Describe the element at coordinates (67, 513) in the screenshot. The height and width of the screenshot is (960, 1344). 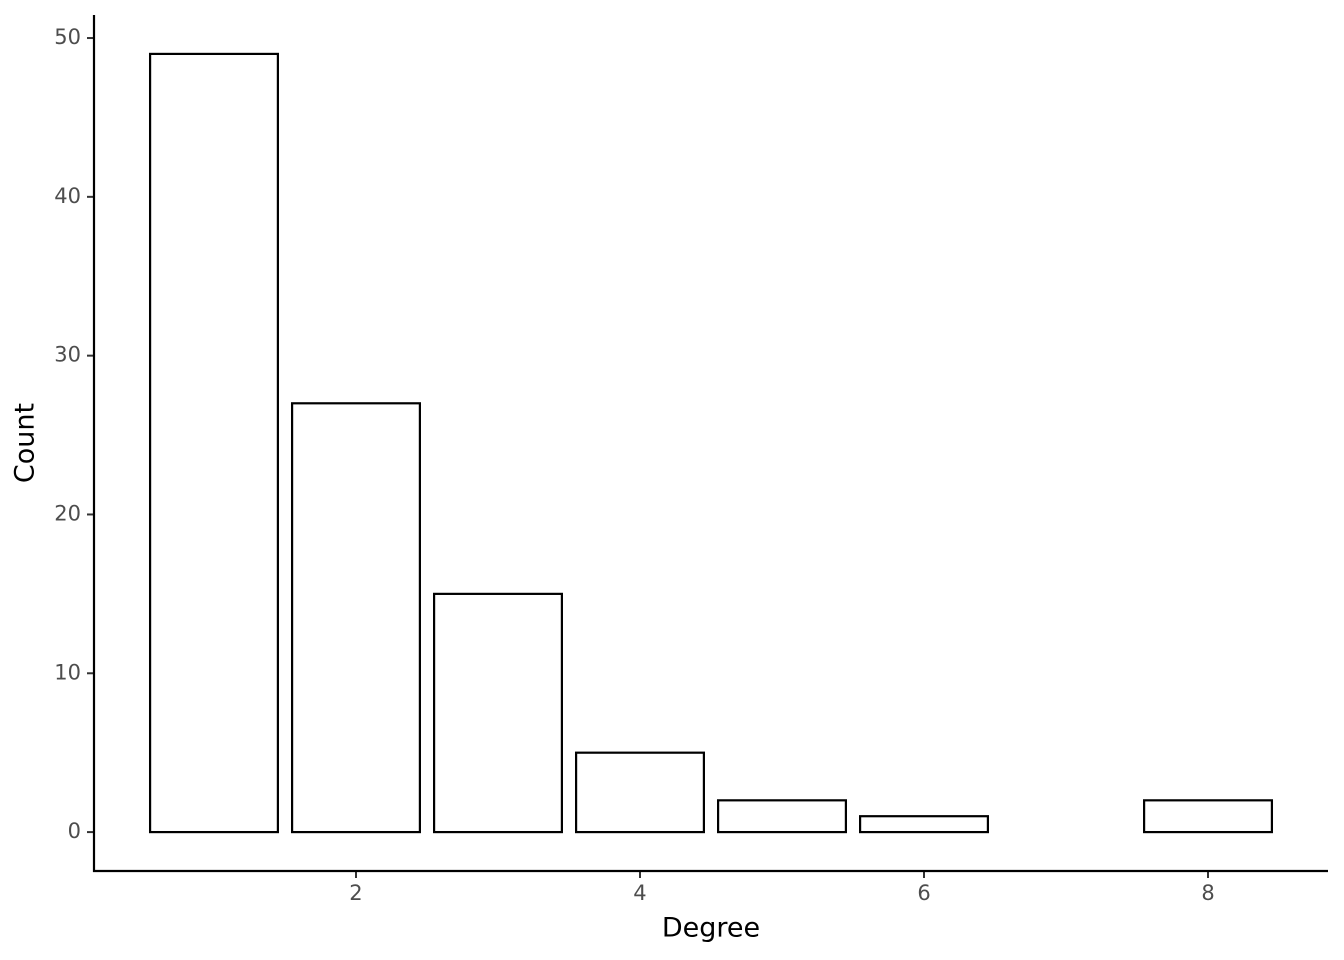
I see `y-tick-label: 20` at that location.